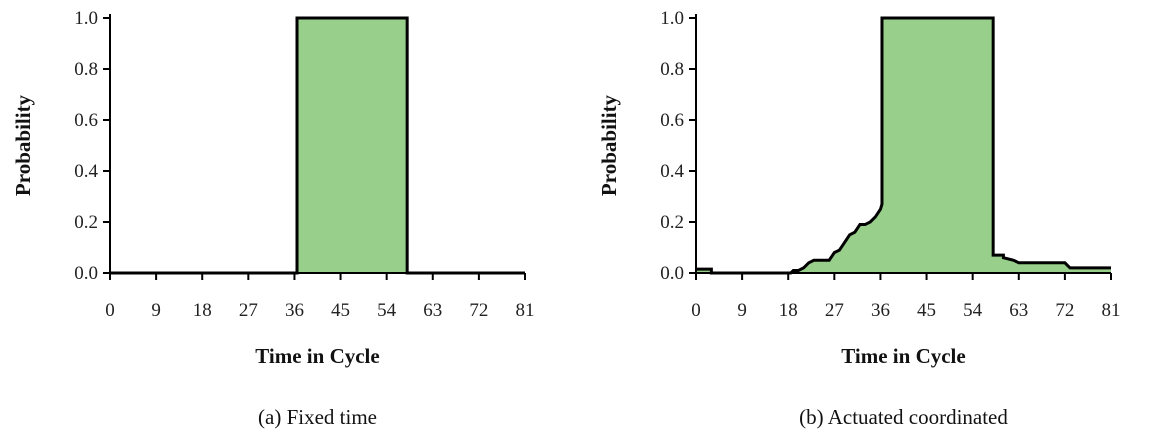  What do you see at coordinates (317, 417) in the screenshot?
I see `figure-caption: (a) Fixed time` at bounding box center [317, 417].